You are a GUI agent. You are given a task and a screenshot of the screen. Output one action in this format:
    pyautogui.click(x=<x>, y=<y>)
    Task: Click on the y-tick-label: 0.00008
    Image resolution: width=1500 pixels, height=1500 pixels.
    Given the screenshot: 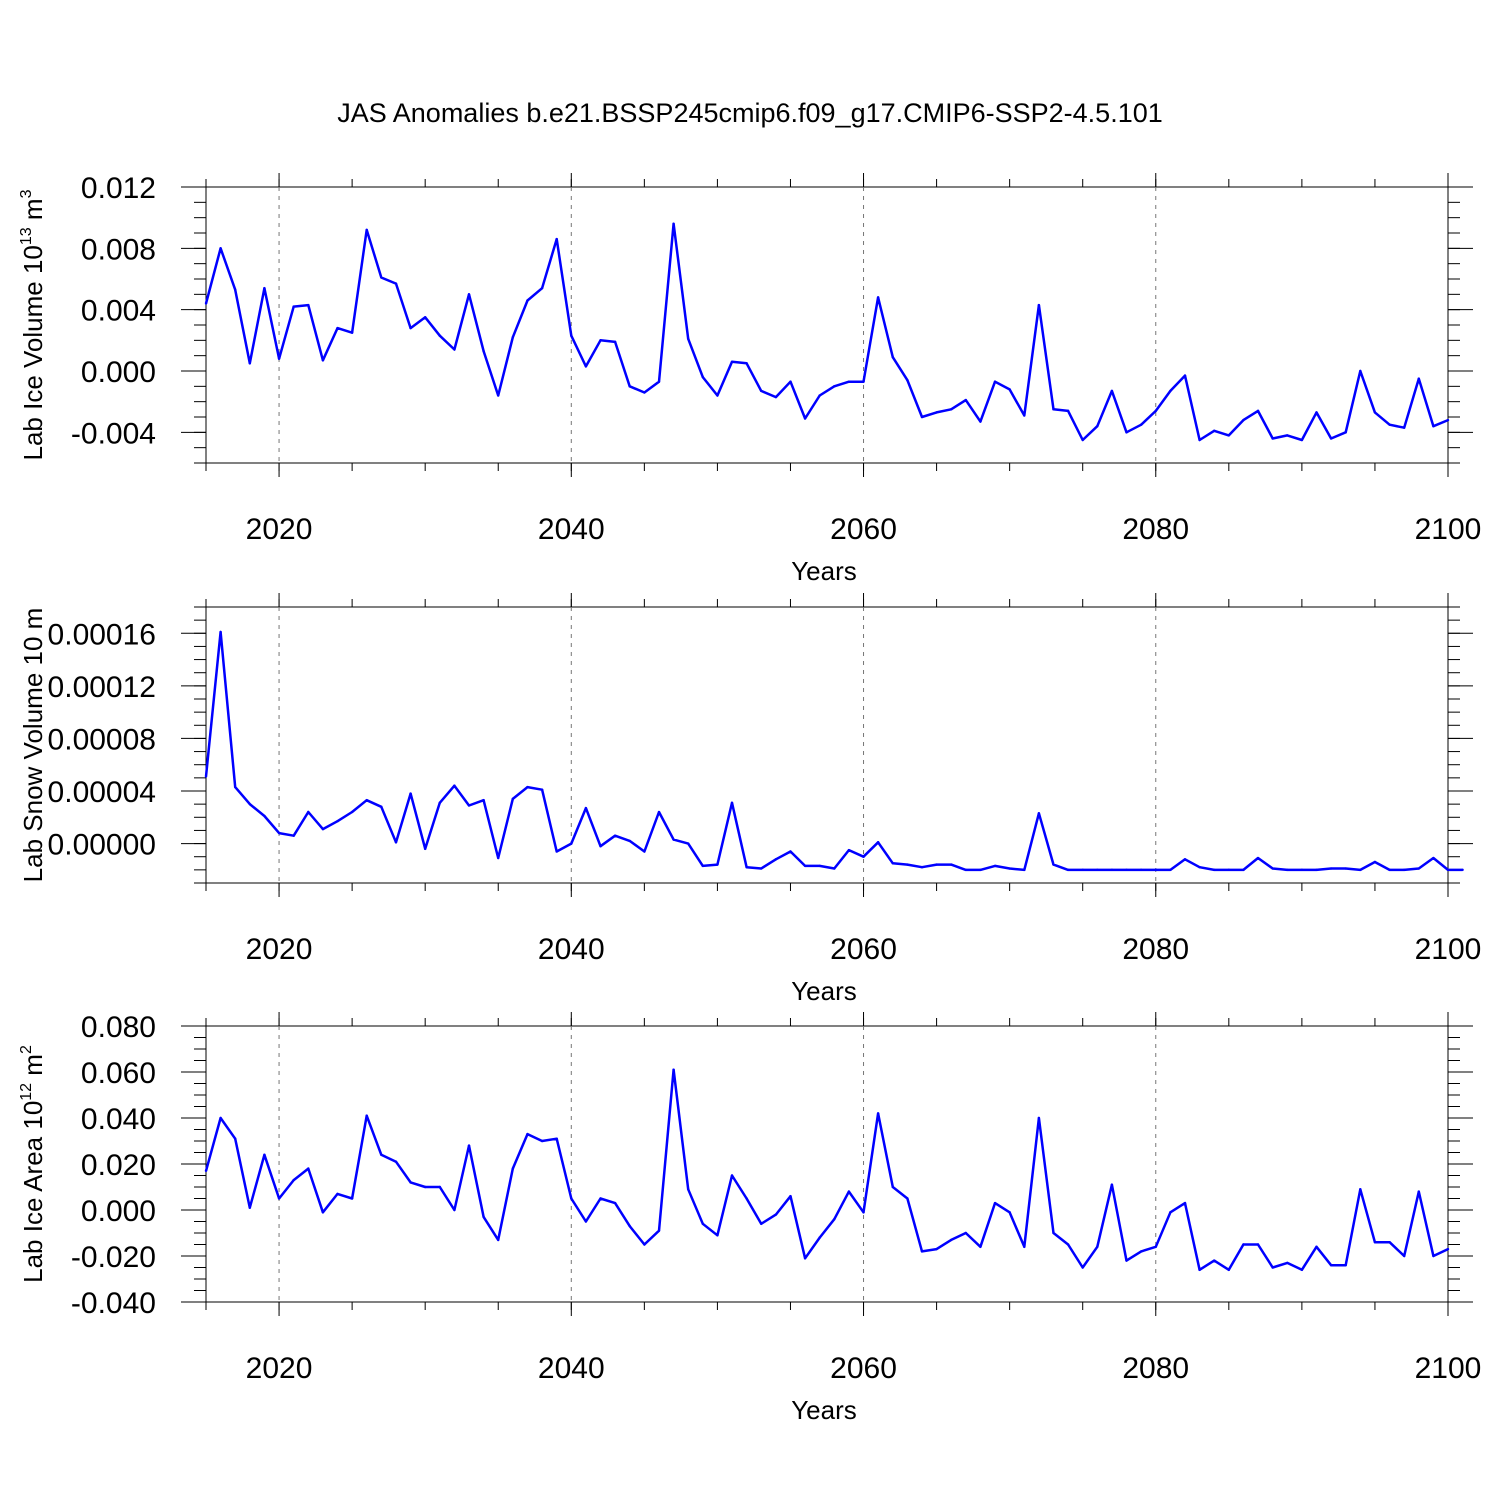 What is the action you would take?
    pyautogui.click(x=102, y=739)
    